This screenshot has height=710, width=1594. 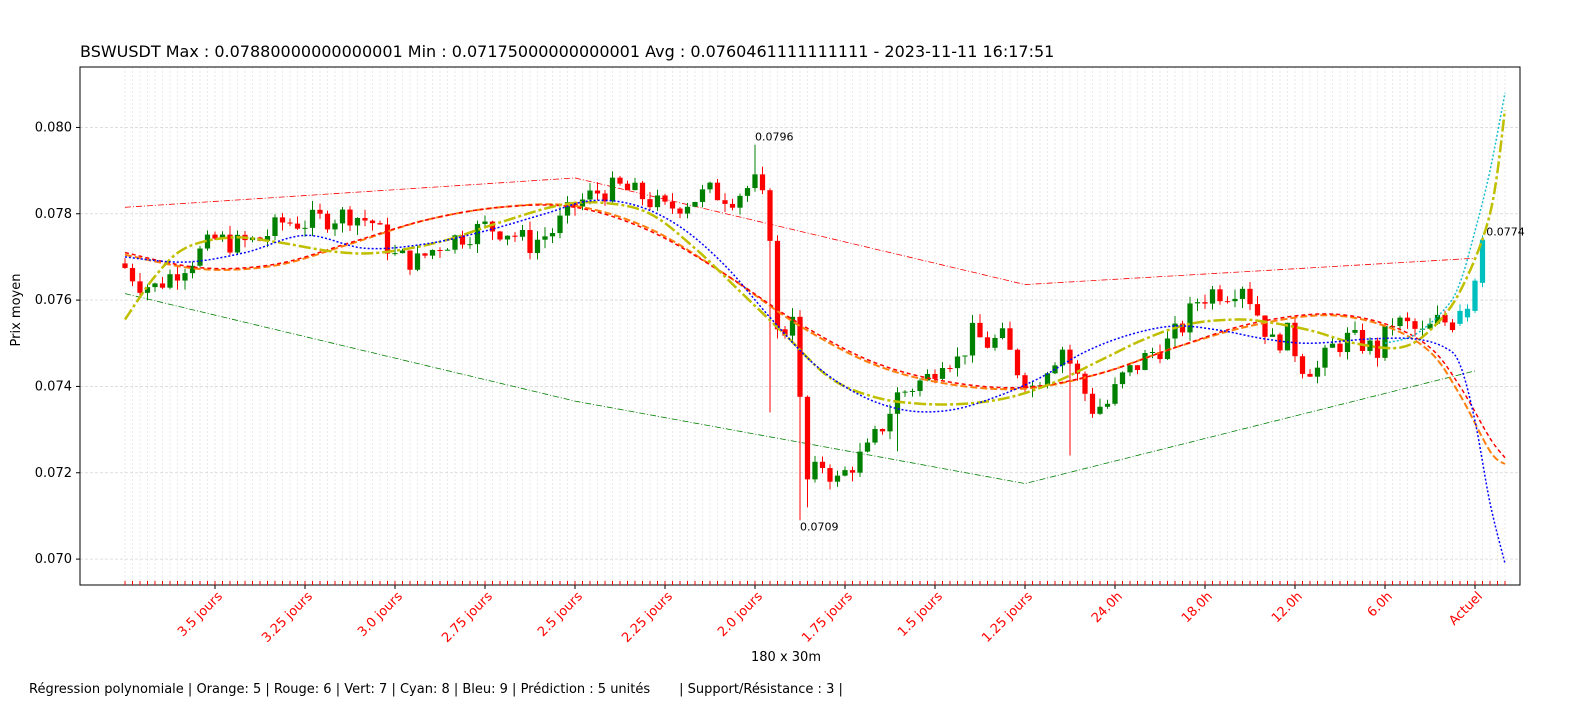 What do you see at coordinates (1007, 617) in the screenshot?
I see `x-tick-label: 1.25 jours` at bounding box center [1007, 617].